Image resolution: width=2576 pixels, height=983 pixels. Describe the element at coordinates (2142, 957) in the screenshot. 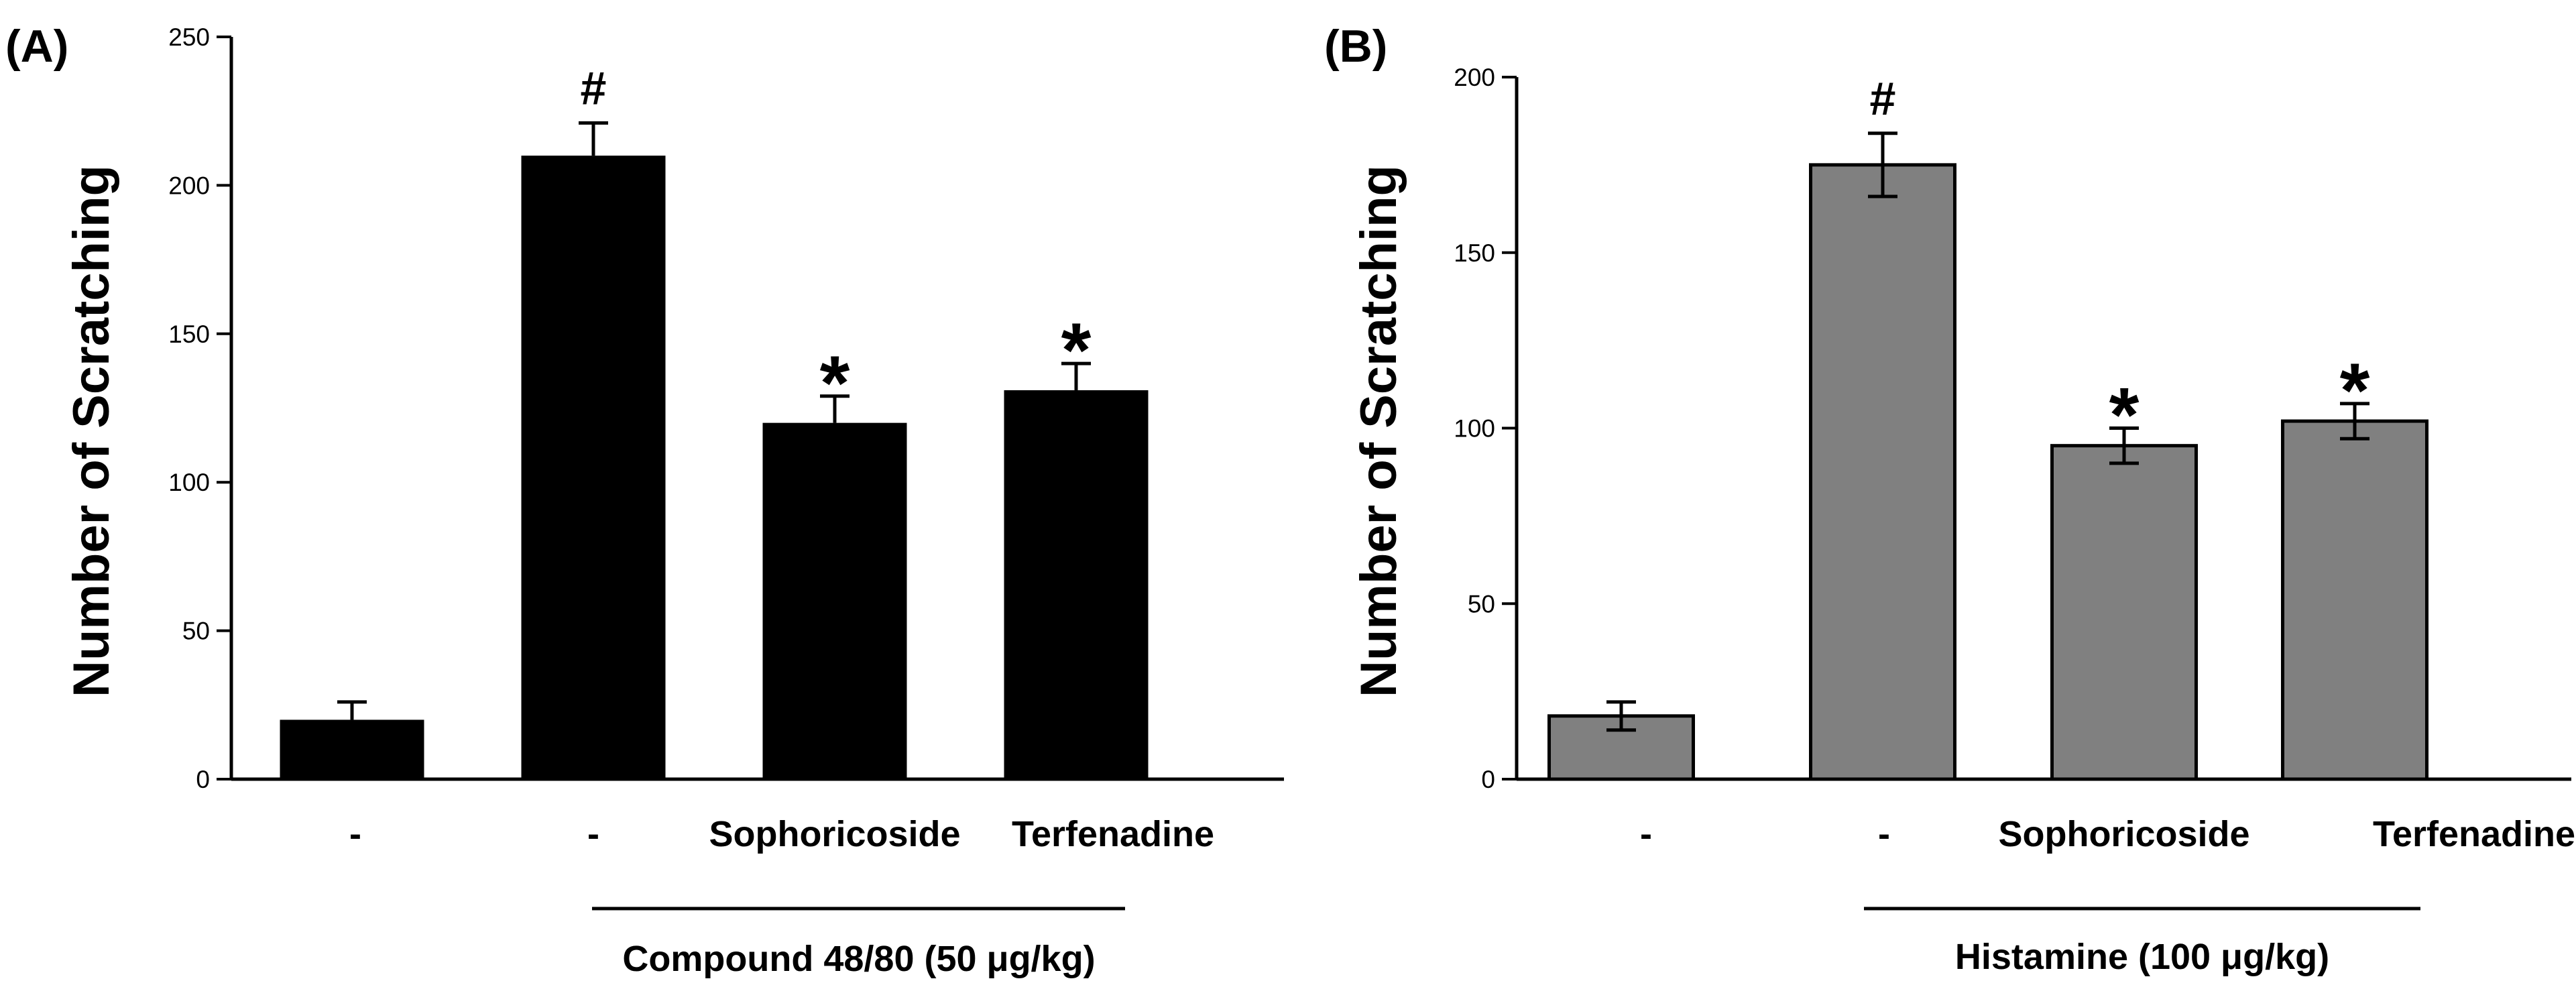

I see `panel-b-group-label: Histamine (100 μg/kg)` at that location.